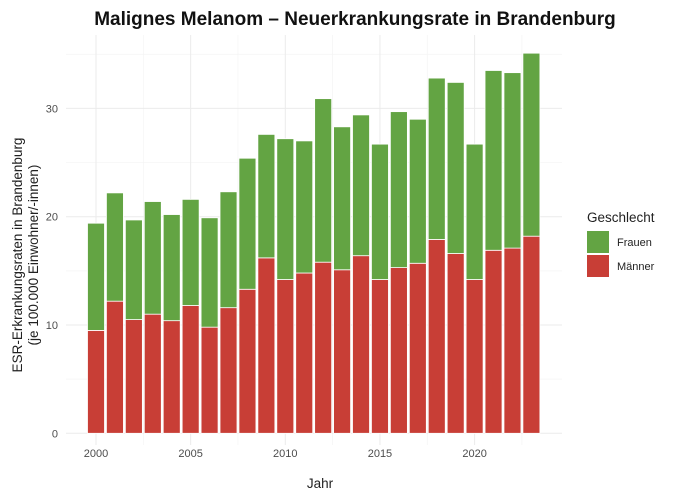 The width and height of the screenshot is (680, 499). I want to click on bar-maenner-2014, so click(361, 344).